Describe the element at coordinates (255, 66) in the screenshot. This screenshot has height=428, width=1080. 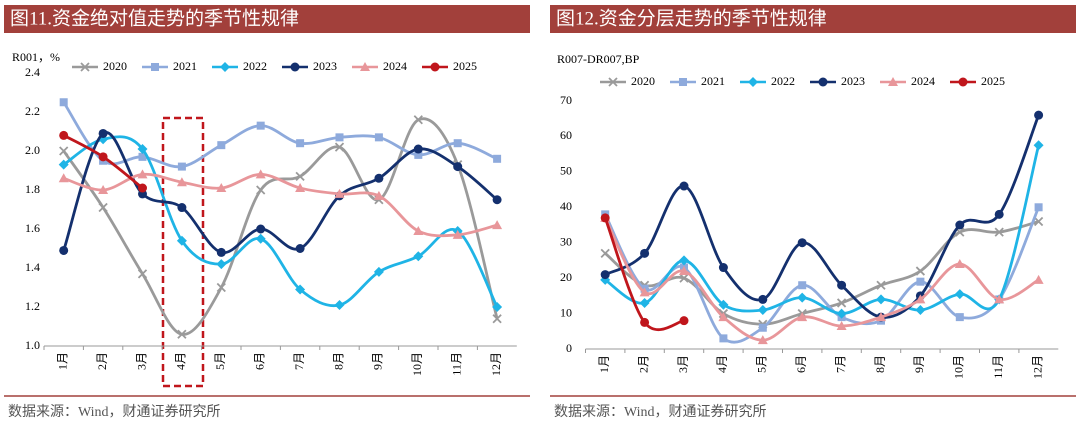
I see `legend-label: 2022` at that location.